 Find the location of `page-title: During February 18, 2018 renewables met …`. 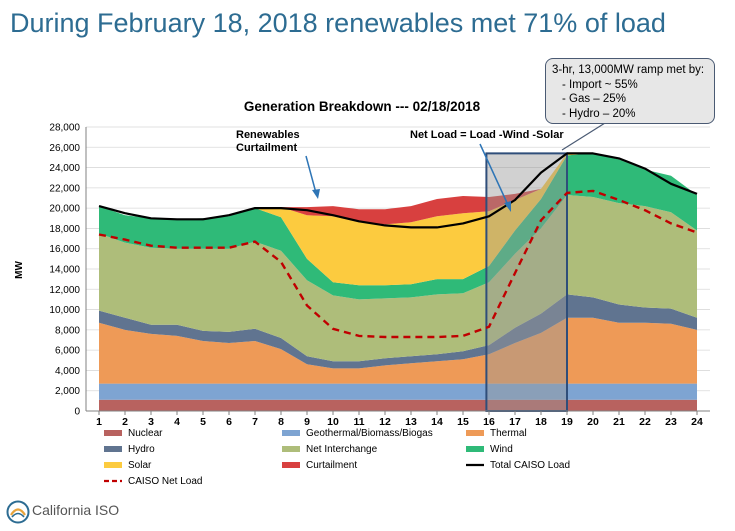

page-title: During February 18, 2018 renewables met … is located at coordinates (338, 23).